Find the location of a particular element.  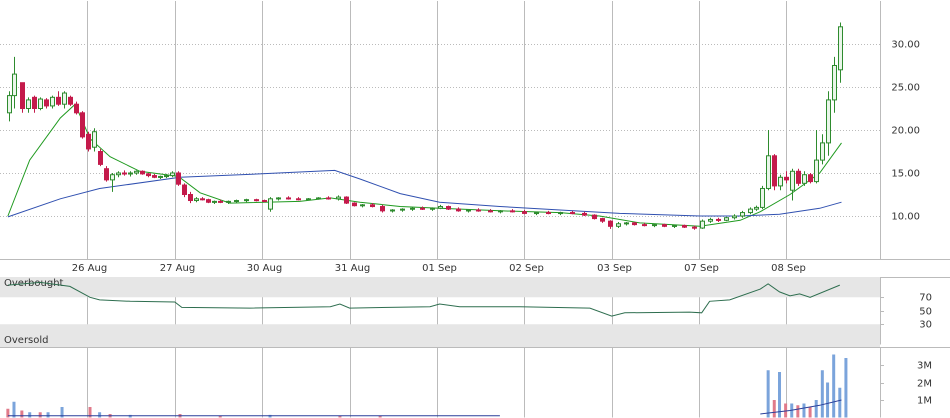

x-tick-label: 01 Sep is located at coordinates (439, 268).